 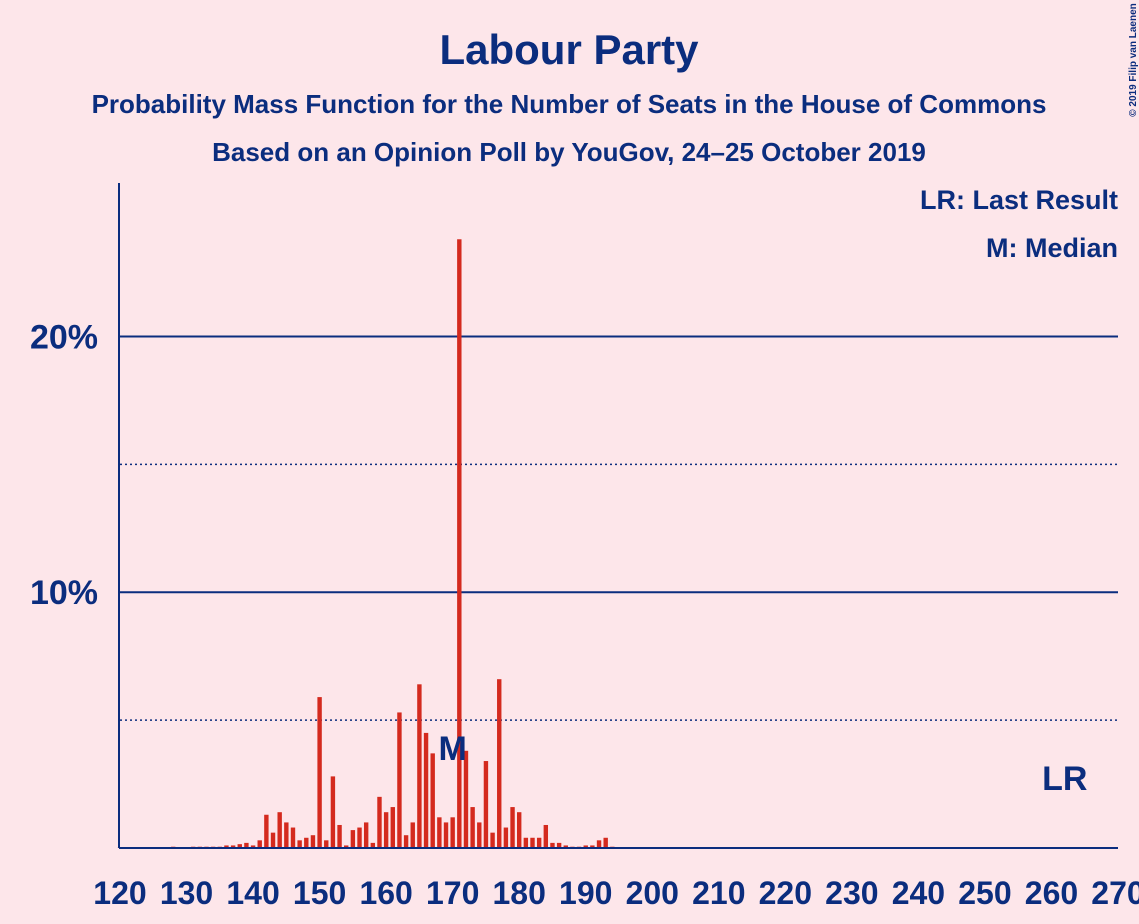 I want to click on x-tick-label: 140, so click(x=252, y=893).